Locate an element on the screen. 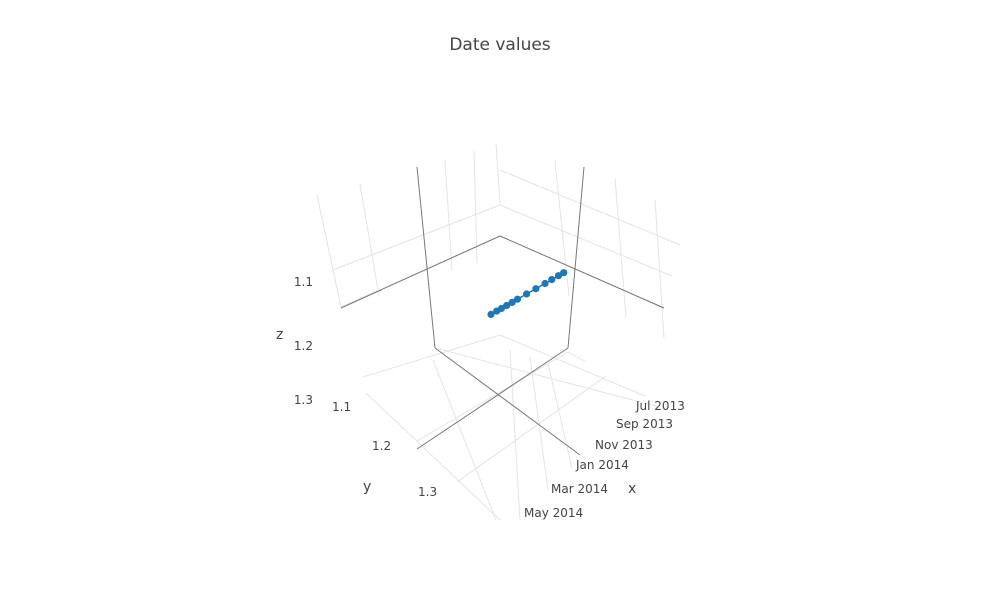 Image resolution: width=1000 pixels, height=600 pixels. x-tick-label: Nov 2013 is located at coordinates (624, 445).